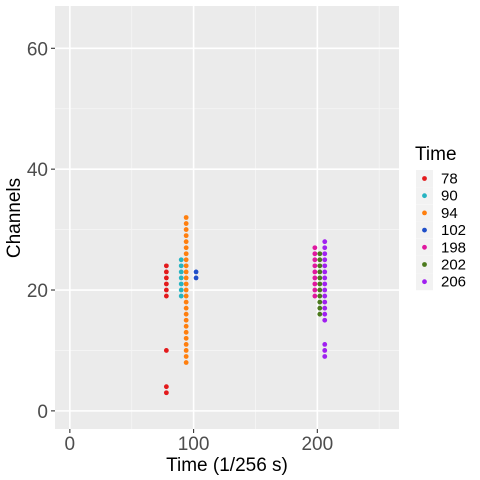 The image size is (480, 480). I want to click on legend-label-198: 198, so click(453, 247).